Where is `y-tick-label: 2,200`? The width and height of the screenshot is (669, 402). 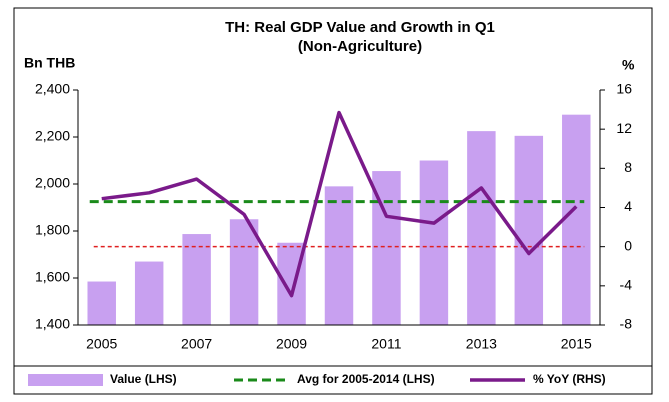
y-tick-label: 2,200 is located at coordinates (52, 136).